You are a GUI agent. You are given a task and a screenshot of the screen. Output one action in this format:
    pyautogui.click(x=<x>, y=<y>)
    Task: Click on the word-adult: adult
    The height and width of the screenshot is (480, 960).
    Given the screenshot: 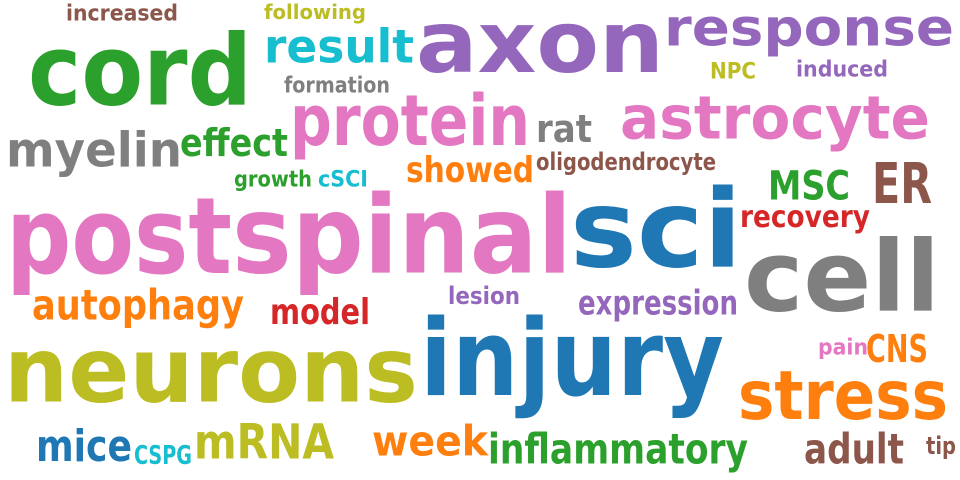 What is the action you would take?
    pyautogui.click(x=854, y=449)
    